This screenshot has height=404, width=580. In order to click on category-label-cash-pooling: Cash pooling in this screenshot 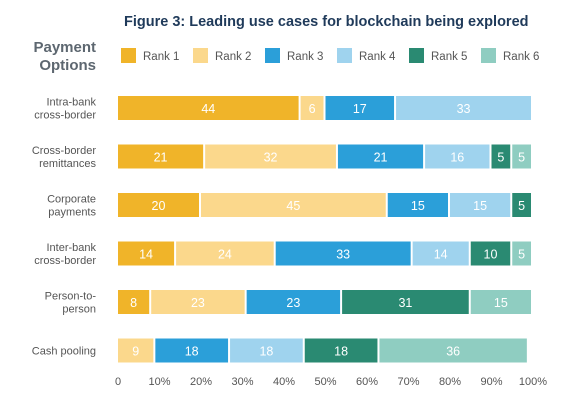, I will do `click(64, 352)`.